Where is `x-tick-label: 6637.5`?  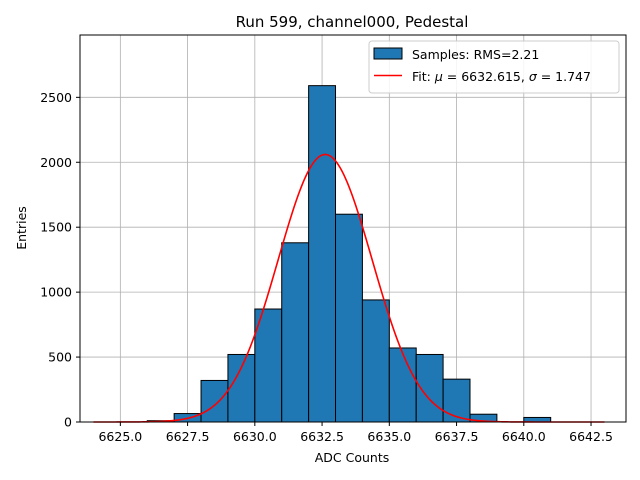
x-tick-label: 6637.5 is located at coordinates (457, 436).